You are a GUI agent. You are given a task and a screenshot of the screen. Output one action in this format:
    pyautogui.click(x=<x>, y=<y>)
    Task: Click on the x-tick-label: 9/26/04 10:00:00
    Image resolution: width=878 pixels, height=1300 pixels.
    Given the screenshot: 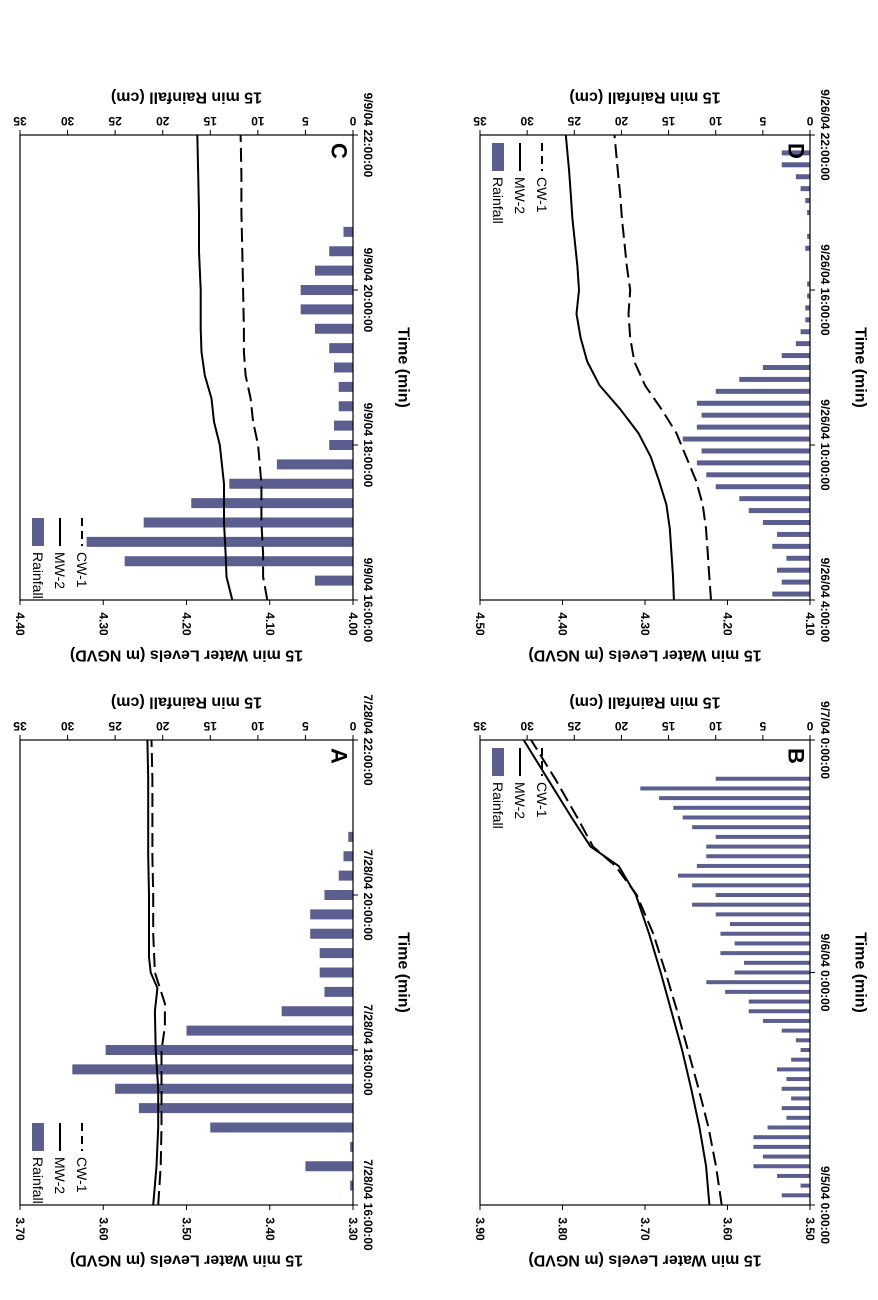 What is the action you would take?
    pyautogui.click(x=825, y=445)
    